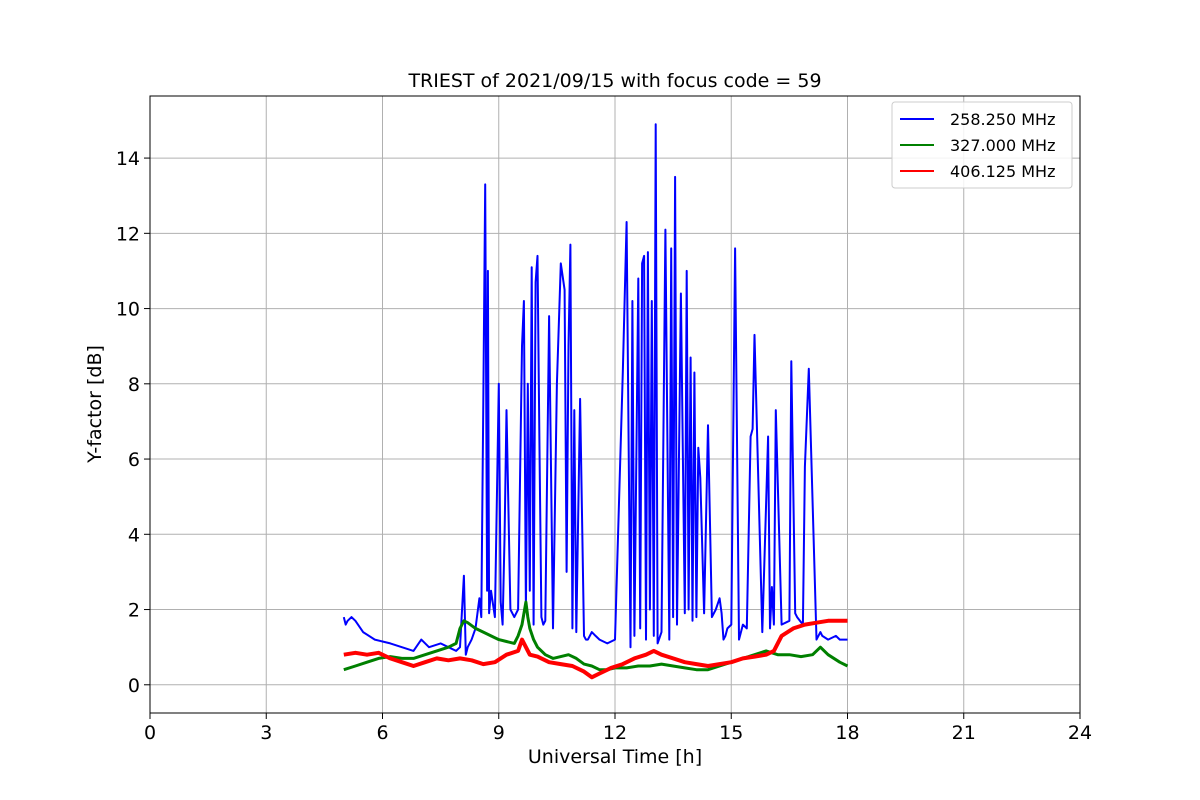 The image size is (1200, 800). Describe the element at coordinates (134, 460) in the screenshot. I see `y-tick-label: 6` at that location.